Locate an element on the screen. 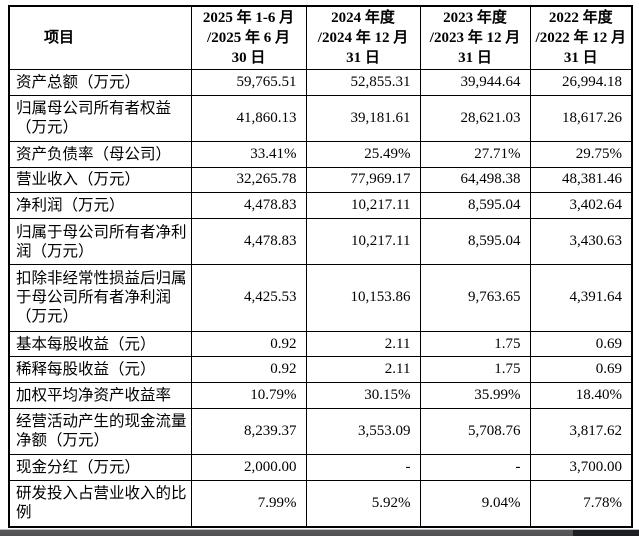  table-row: 现金分红（万元） 2,000.00- -3,700.00 is located at coordinates (320, 467).